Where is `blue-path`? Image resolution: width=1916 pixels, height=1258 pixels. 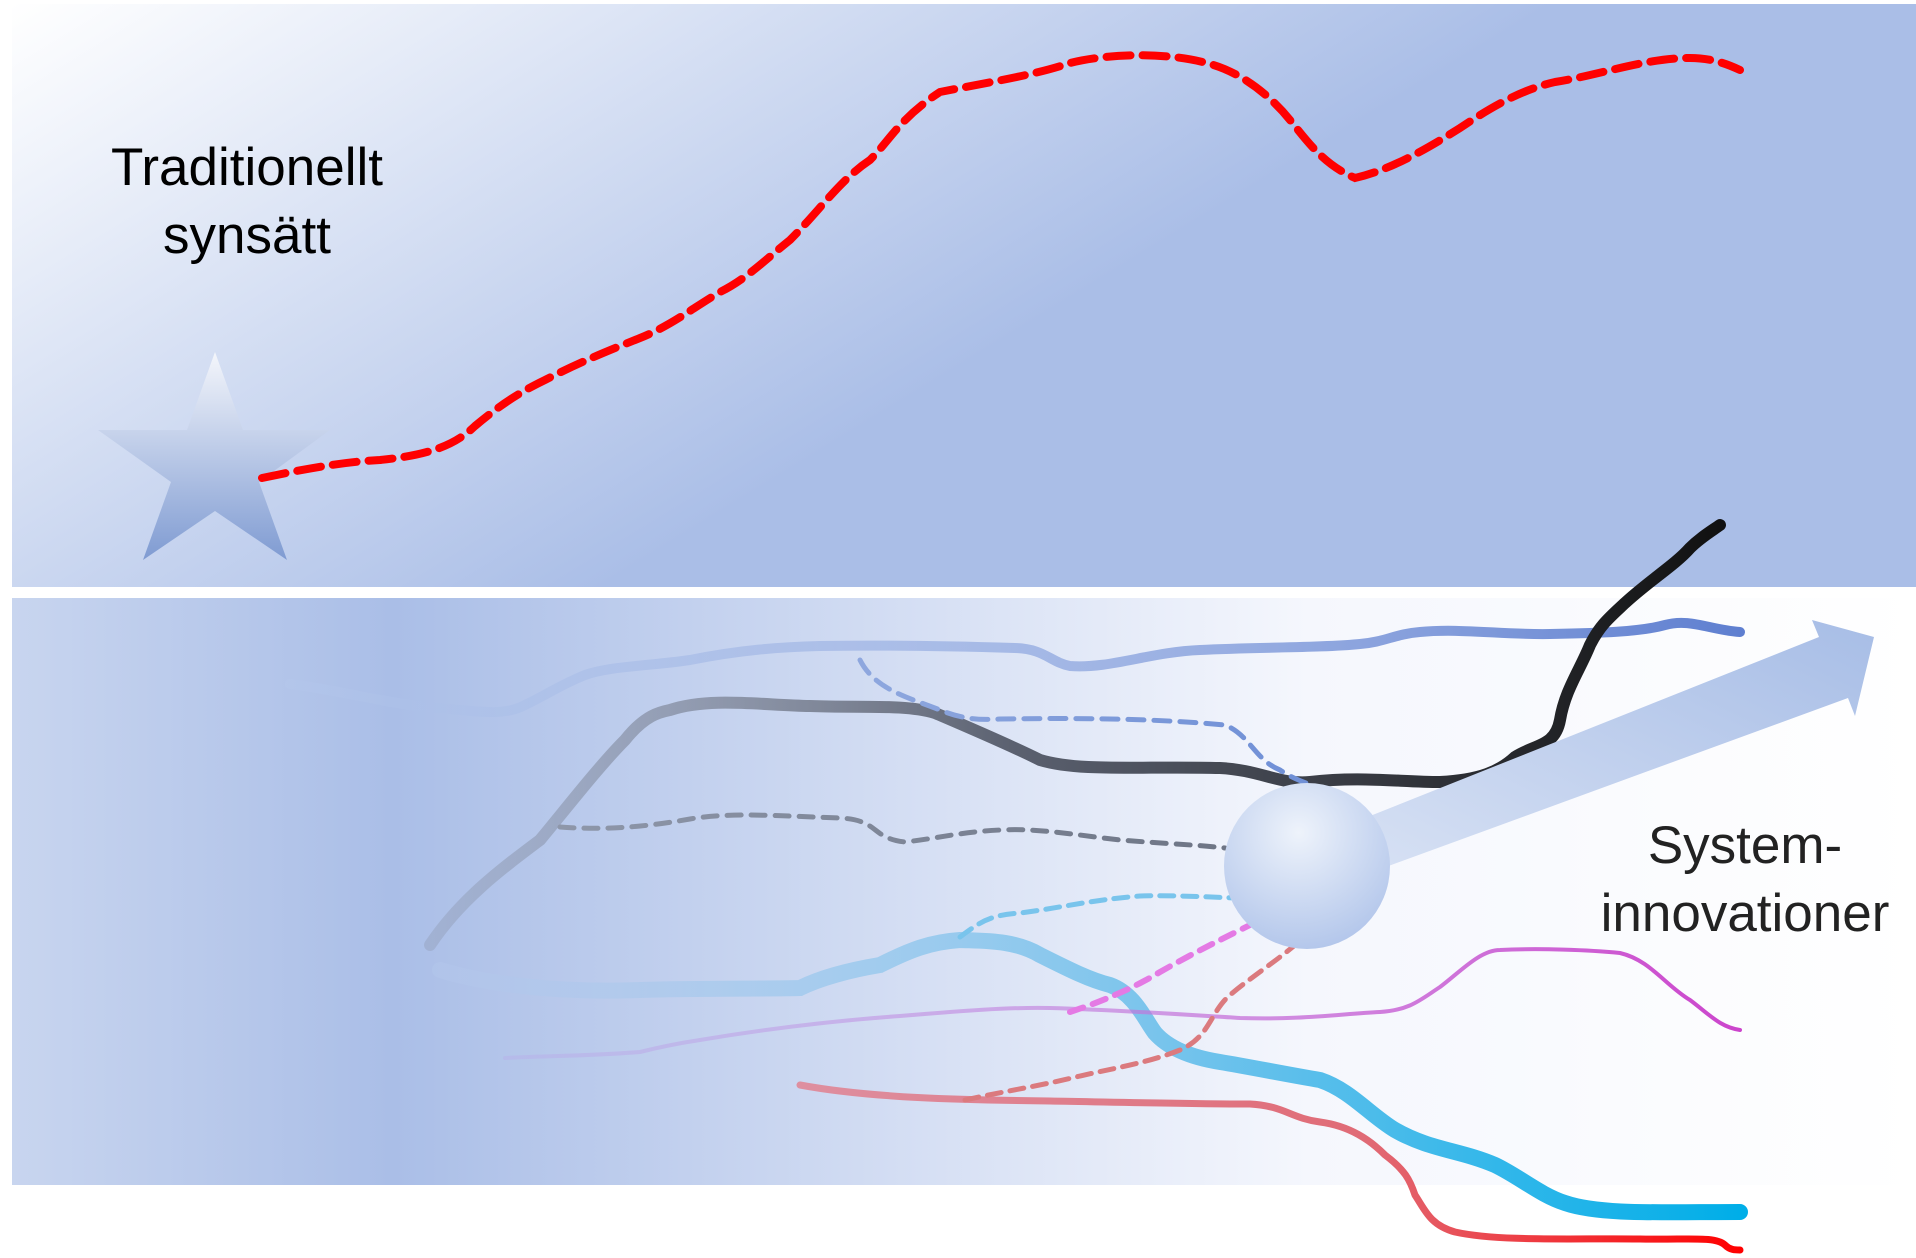
blue-path is located at coordinates (1015, 667).